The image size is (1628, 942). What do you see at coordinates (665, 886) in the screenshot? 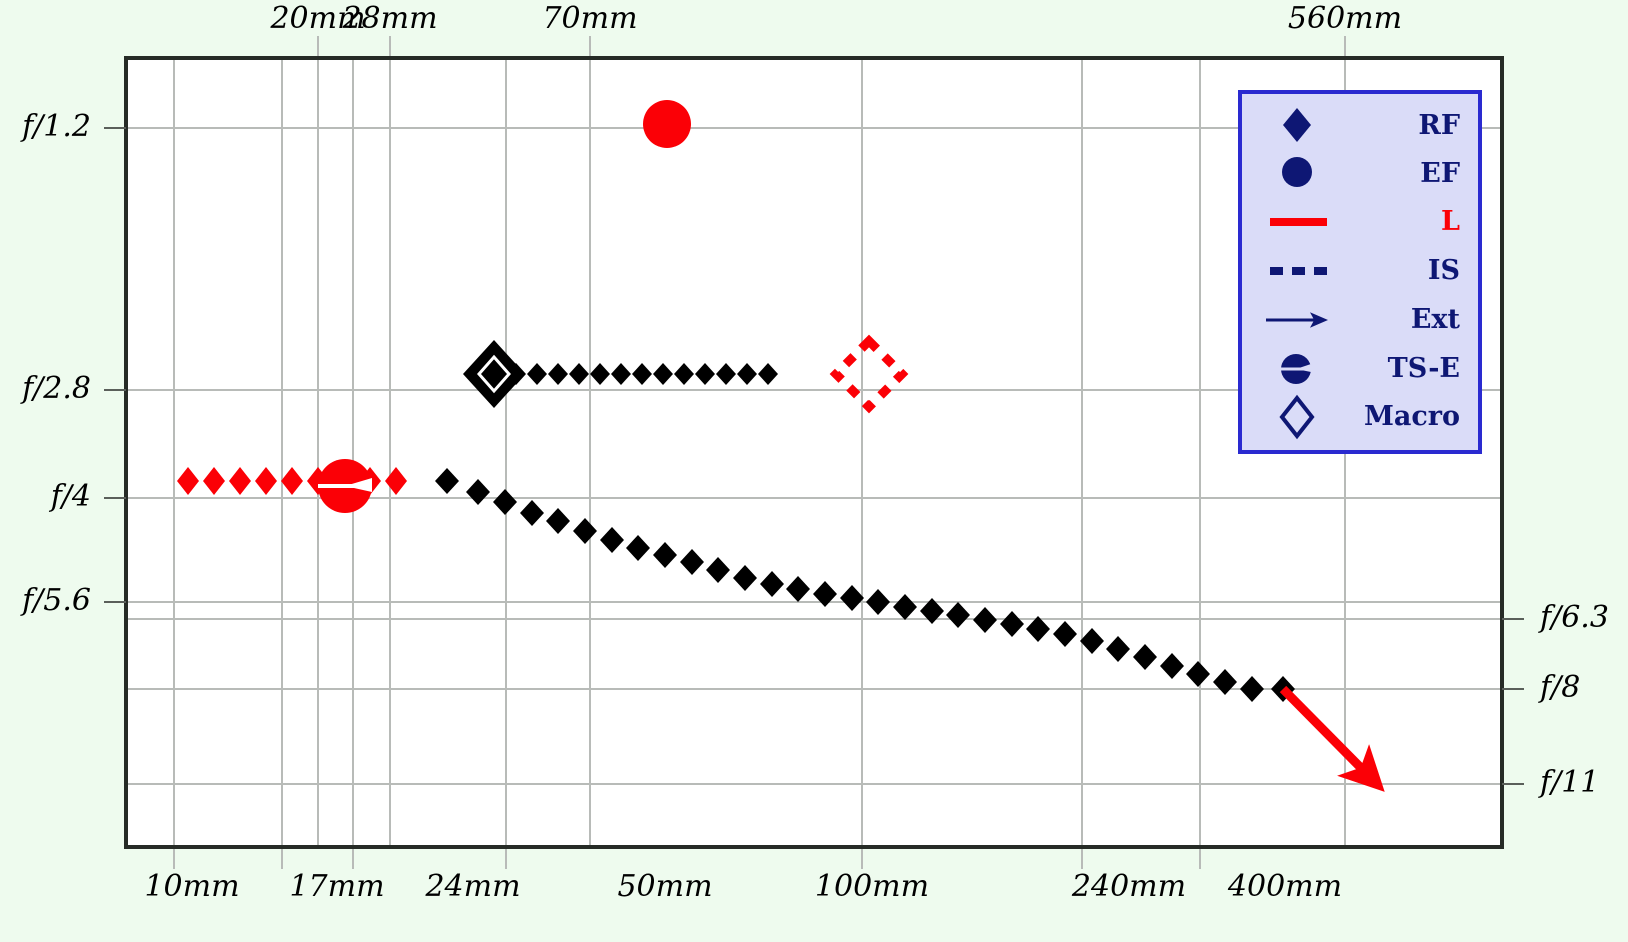
I see `x-tick-bottom-50mm: 50mm` at bounding box center [665, 886].